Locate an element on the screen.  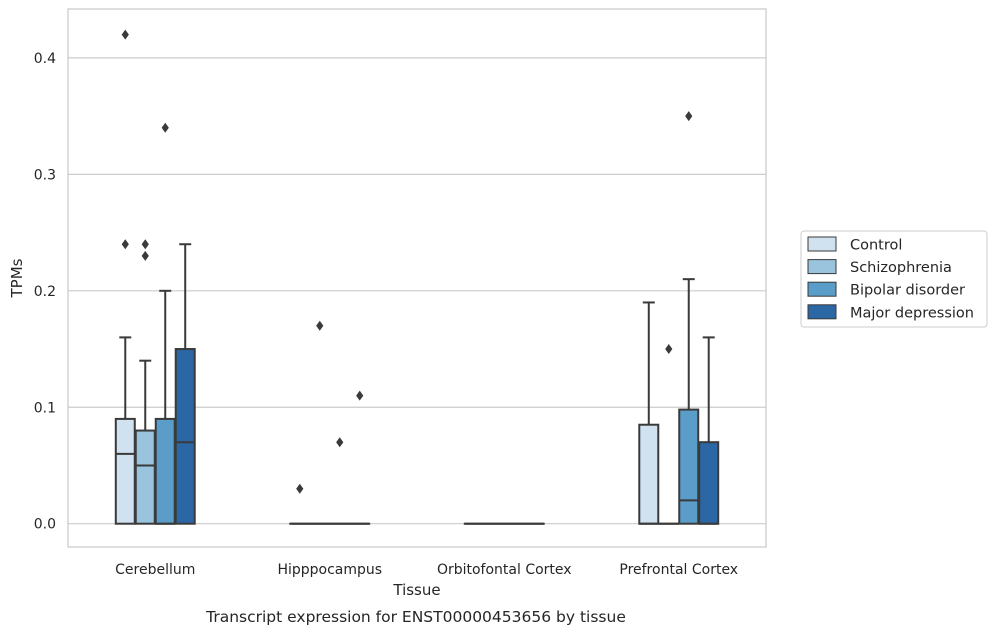
y-tick-label: 0.1 is located at coordinates (45, 408).